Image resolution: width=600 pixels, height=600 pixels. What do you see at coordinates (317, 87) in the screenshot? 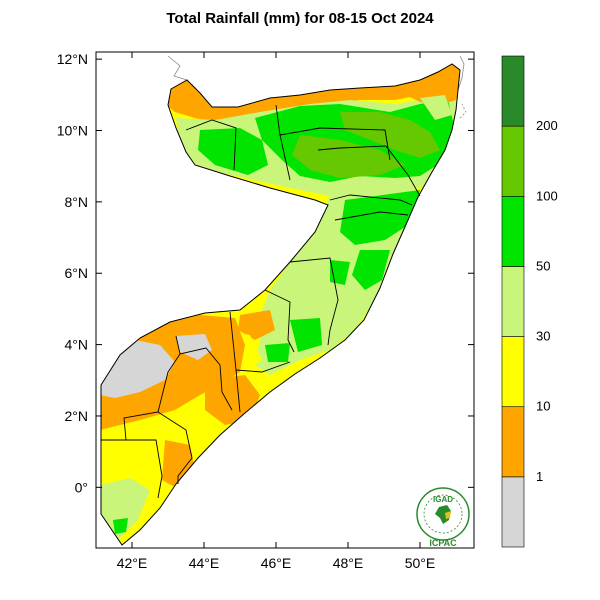
I see `neighbour-borders` at bounding box center [317, 87].